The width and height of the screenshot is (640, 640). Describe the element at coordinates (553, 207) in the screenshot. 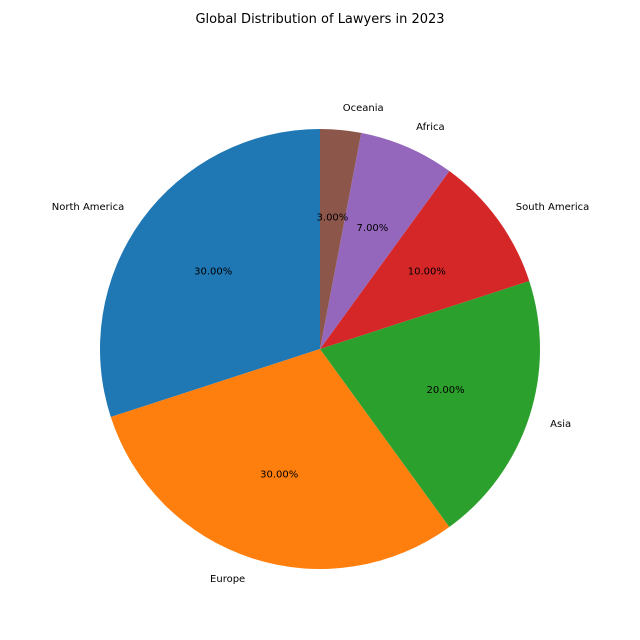

I see `slice-label-south-america: South America` at that location.